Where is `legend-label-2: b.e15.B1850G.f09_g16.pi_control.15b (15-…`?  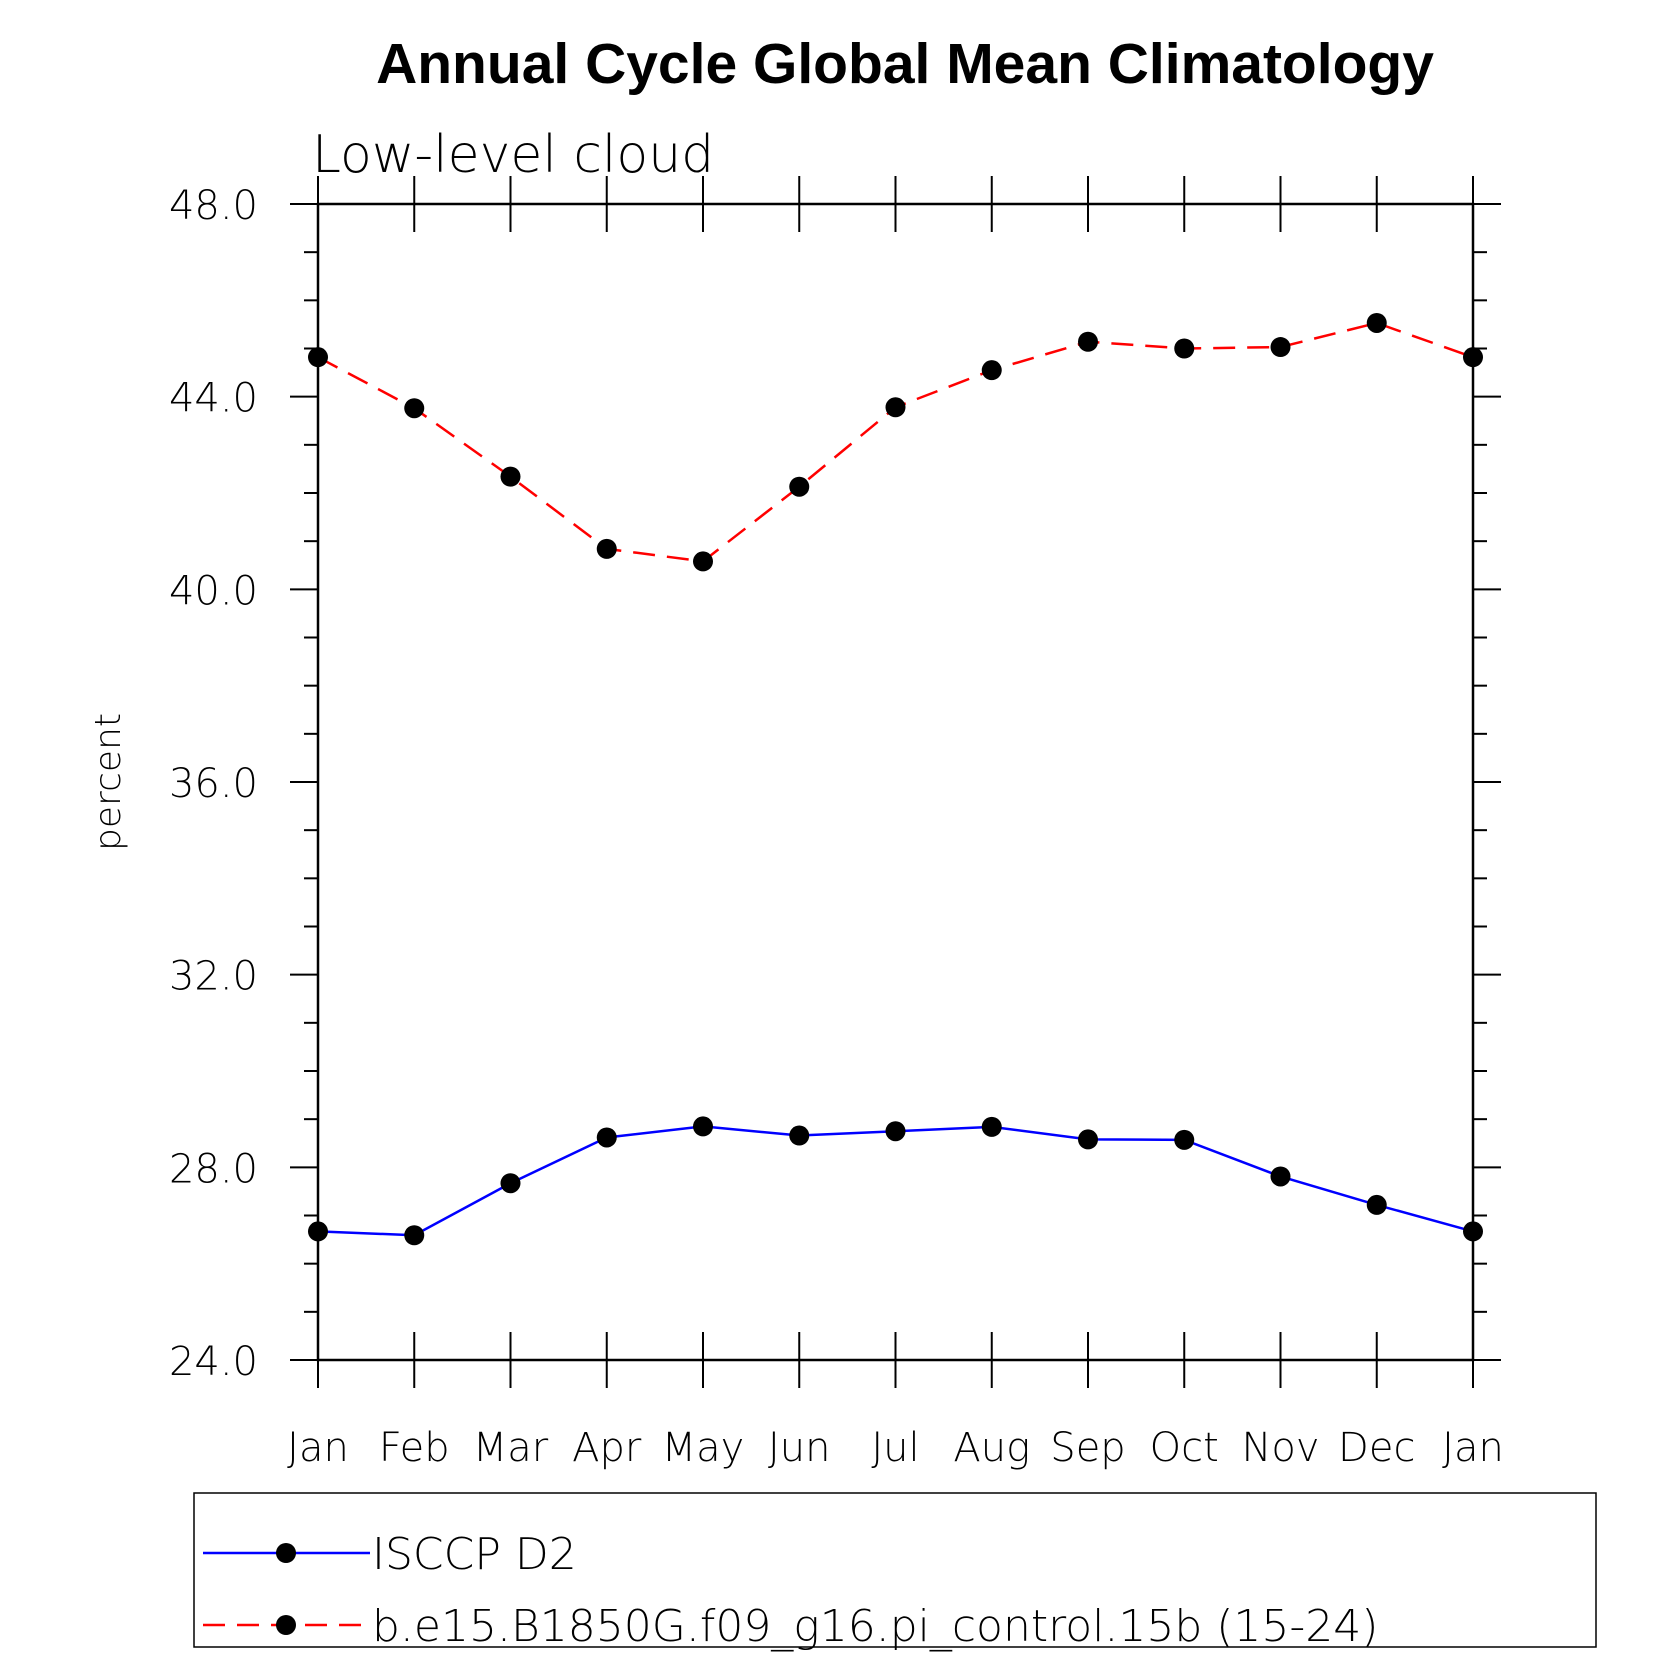
legend-label-2: b.e15.B1850G.f09_g16.pi_control.15b (15-… is located at coordinates (875, 1626).